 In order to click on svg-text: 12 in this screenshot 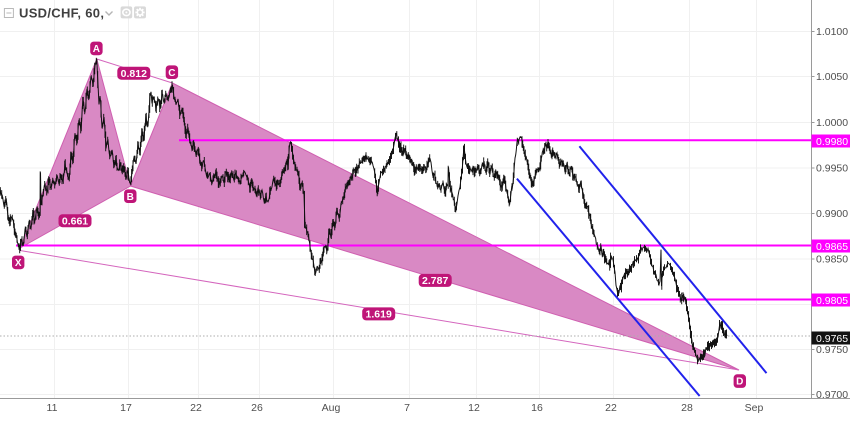, I will do `click(474, 408)`.